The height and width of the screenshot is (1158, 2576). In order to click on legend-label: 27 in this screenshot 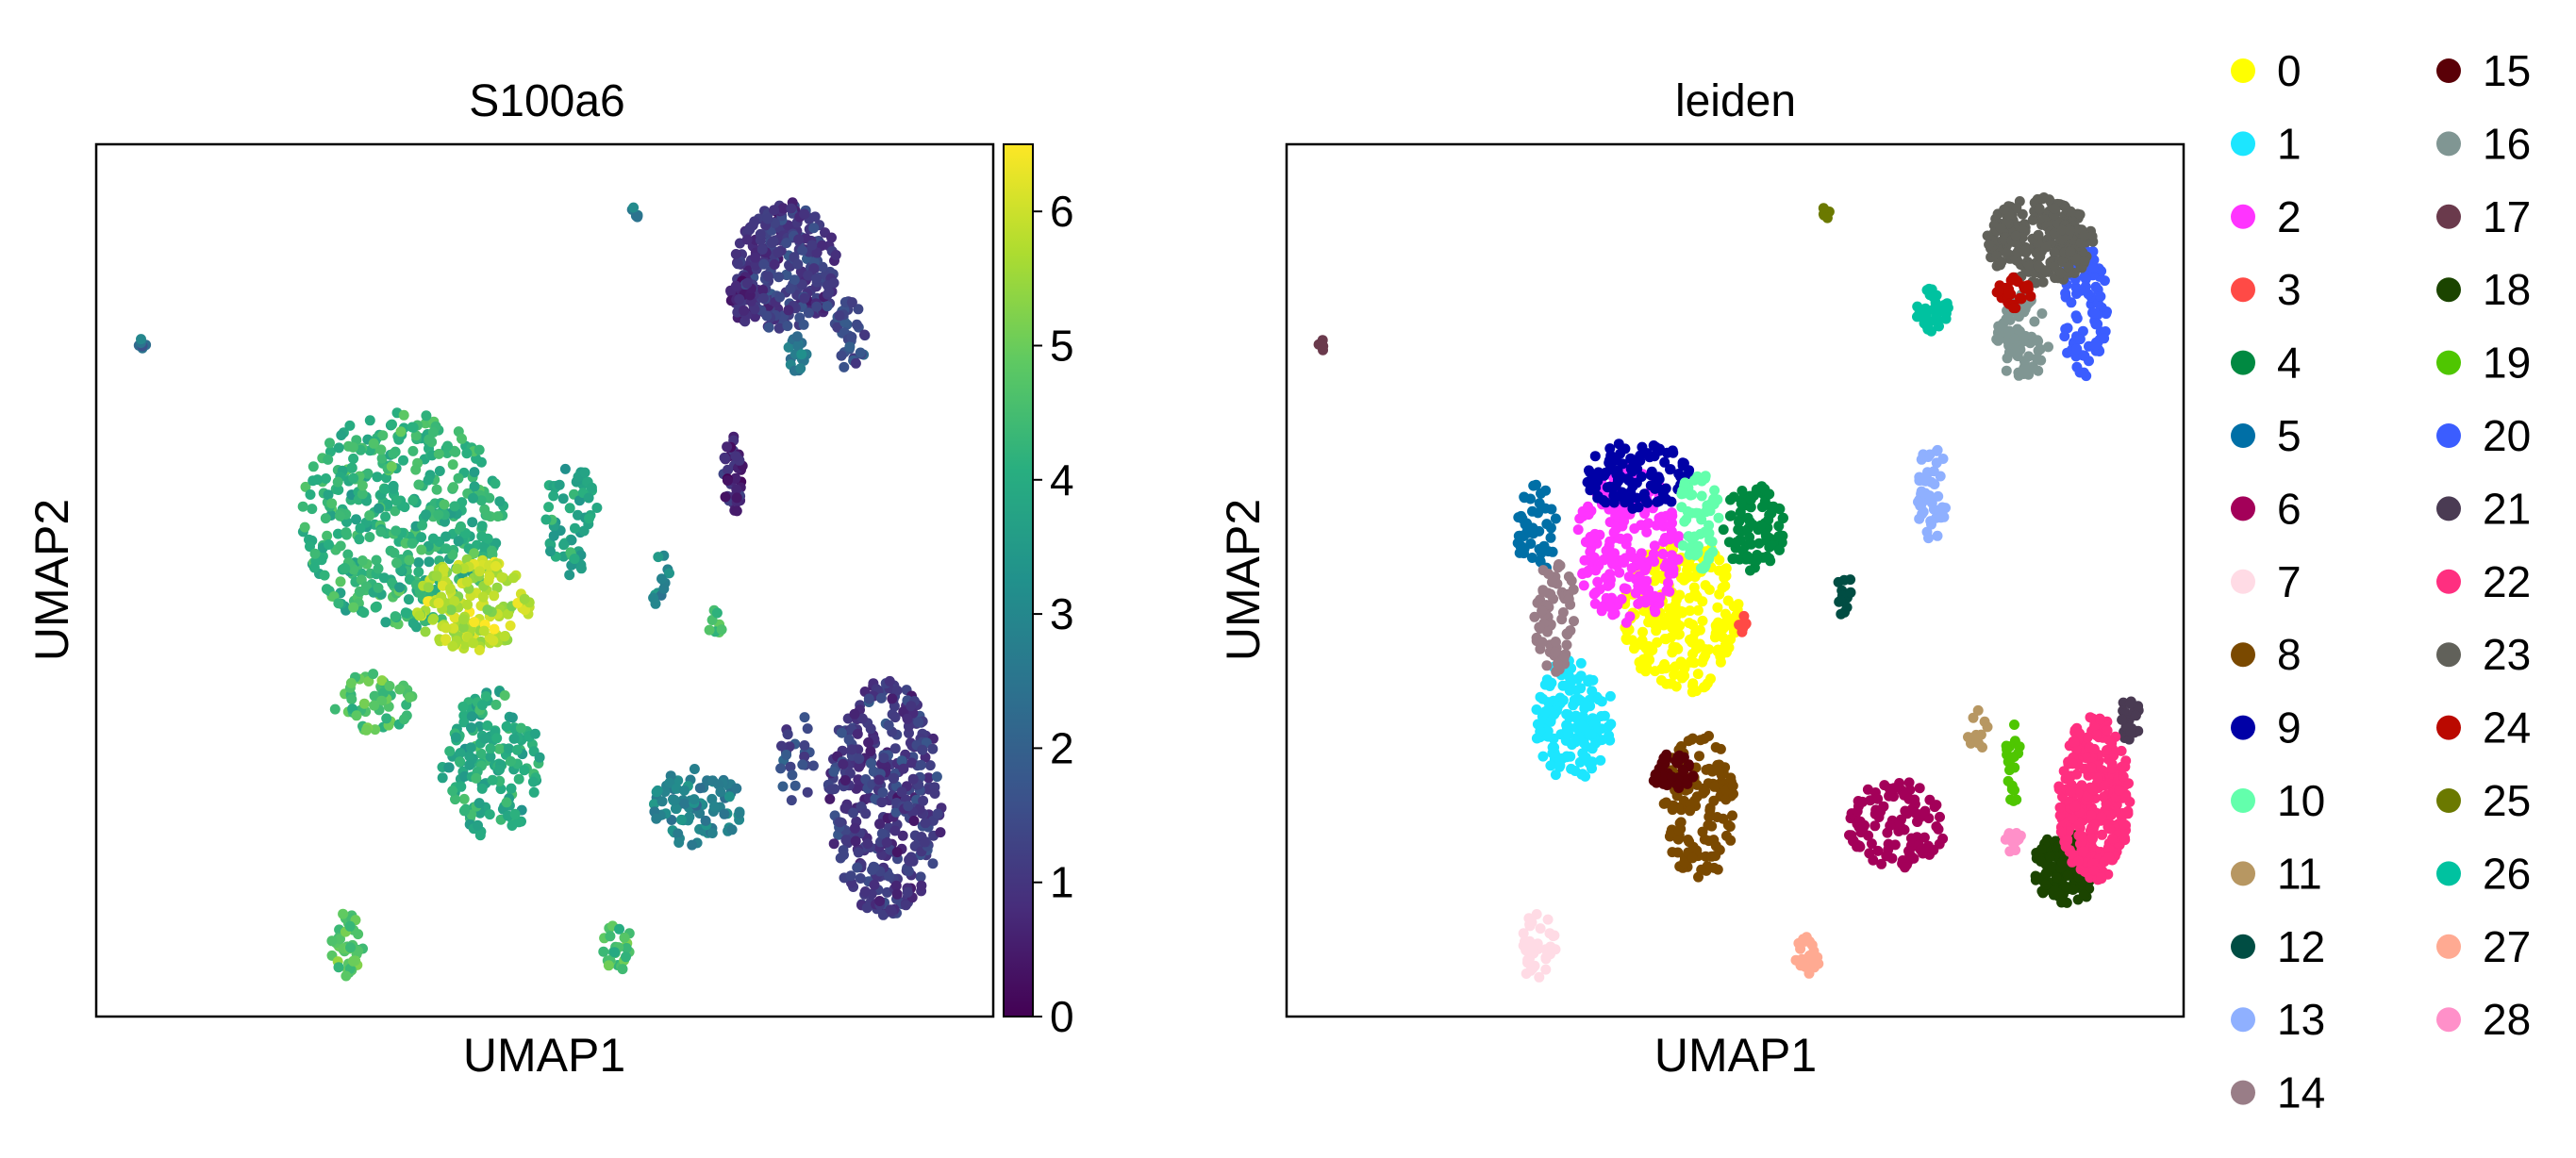, I will do `click(2507, 946)`.